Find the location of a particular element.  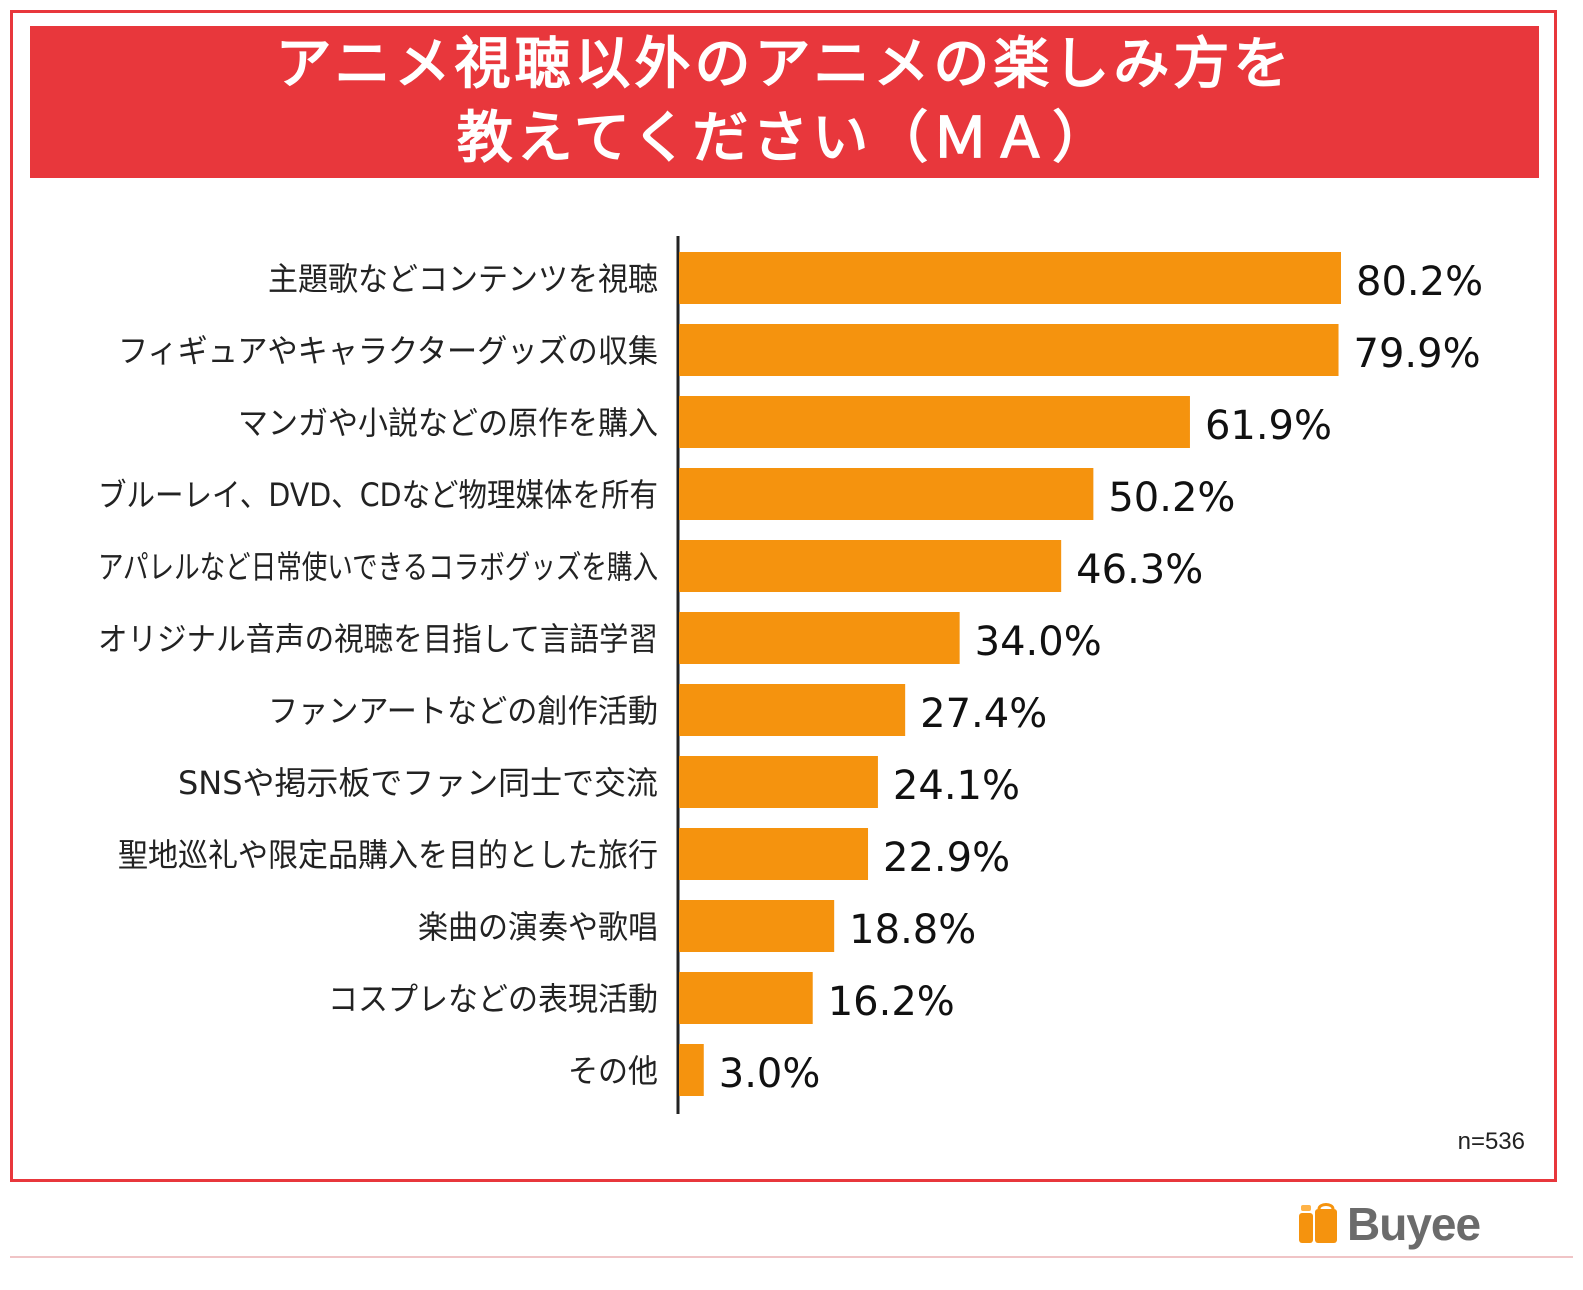

value-label: 3.0% is located at coordinates (770, 1074).